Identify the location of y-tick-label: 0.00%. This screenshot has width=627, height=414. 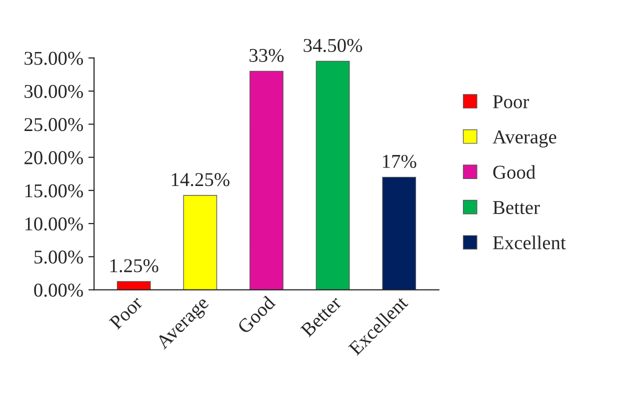
(58, 290).